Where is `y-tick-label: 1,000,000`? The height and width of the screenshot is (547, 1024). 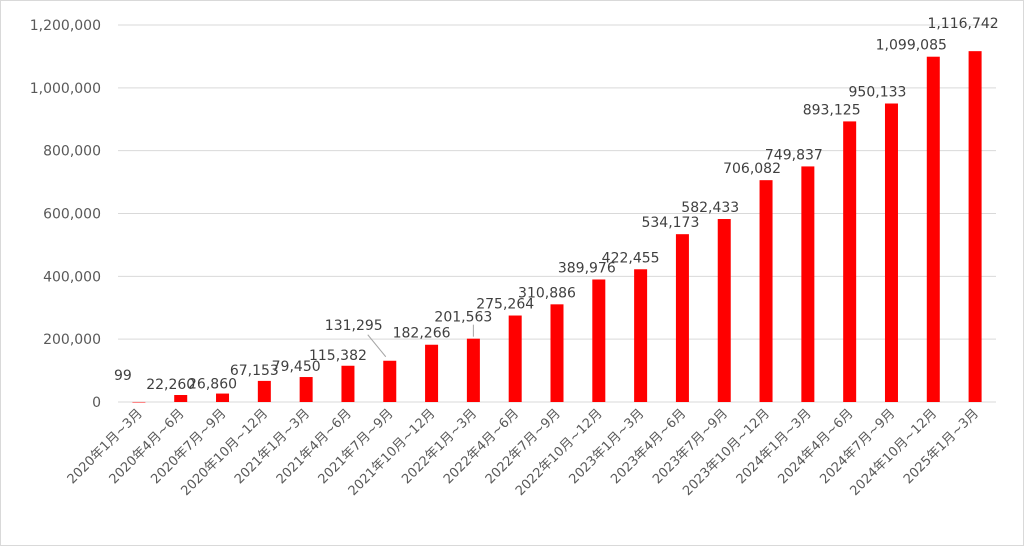
y-tick-label: 1,000,000 is located at coordinates (65, 89).